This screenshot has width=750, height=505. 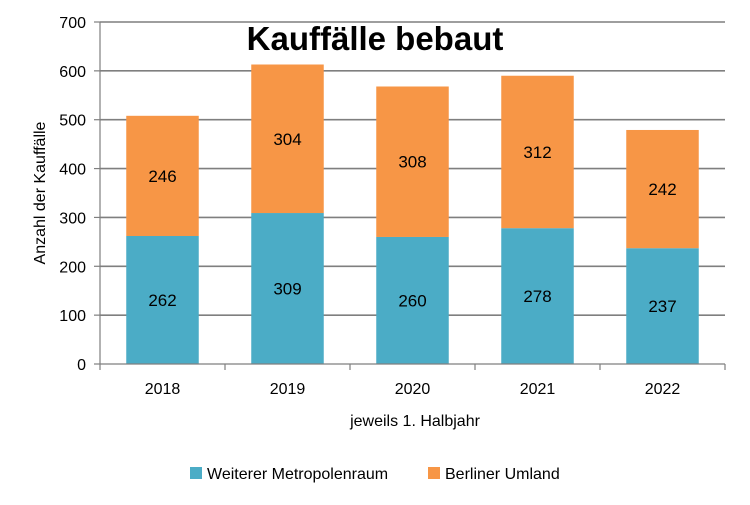 I want to click on x-tick-label: 2020, so click(x=413, y=389).